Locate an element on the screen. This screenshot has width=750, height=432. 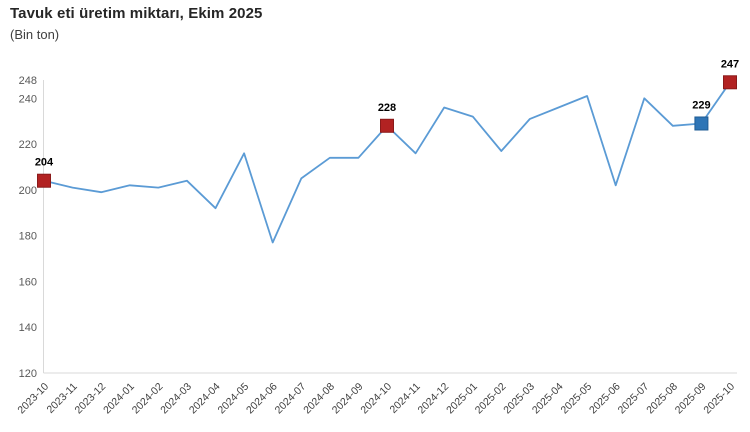
x-tick-label: 2024-10 is located at coordinates (376, 399).